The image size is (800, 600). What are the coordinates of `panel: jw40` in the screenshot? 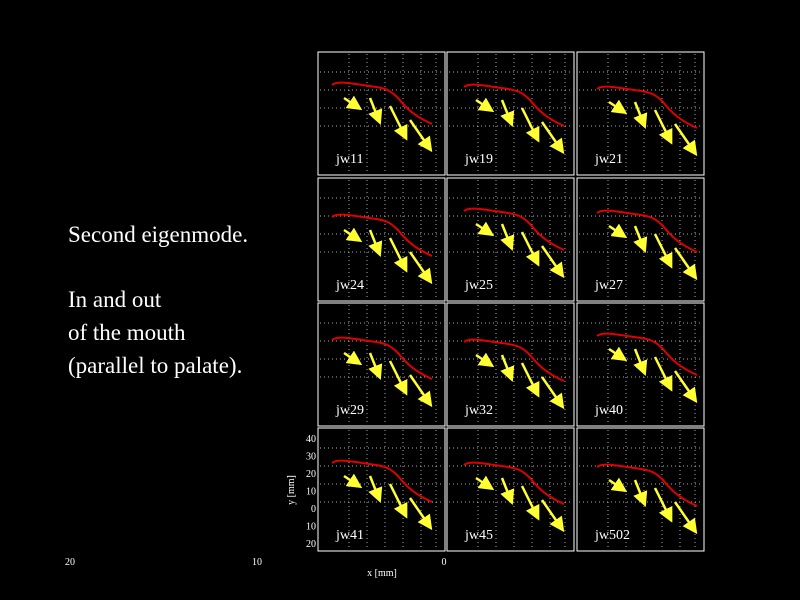 It's located at (640, 364).